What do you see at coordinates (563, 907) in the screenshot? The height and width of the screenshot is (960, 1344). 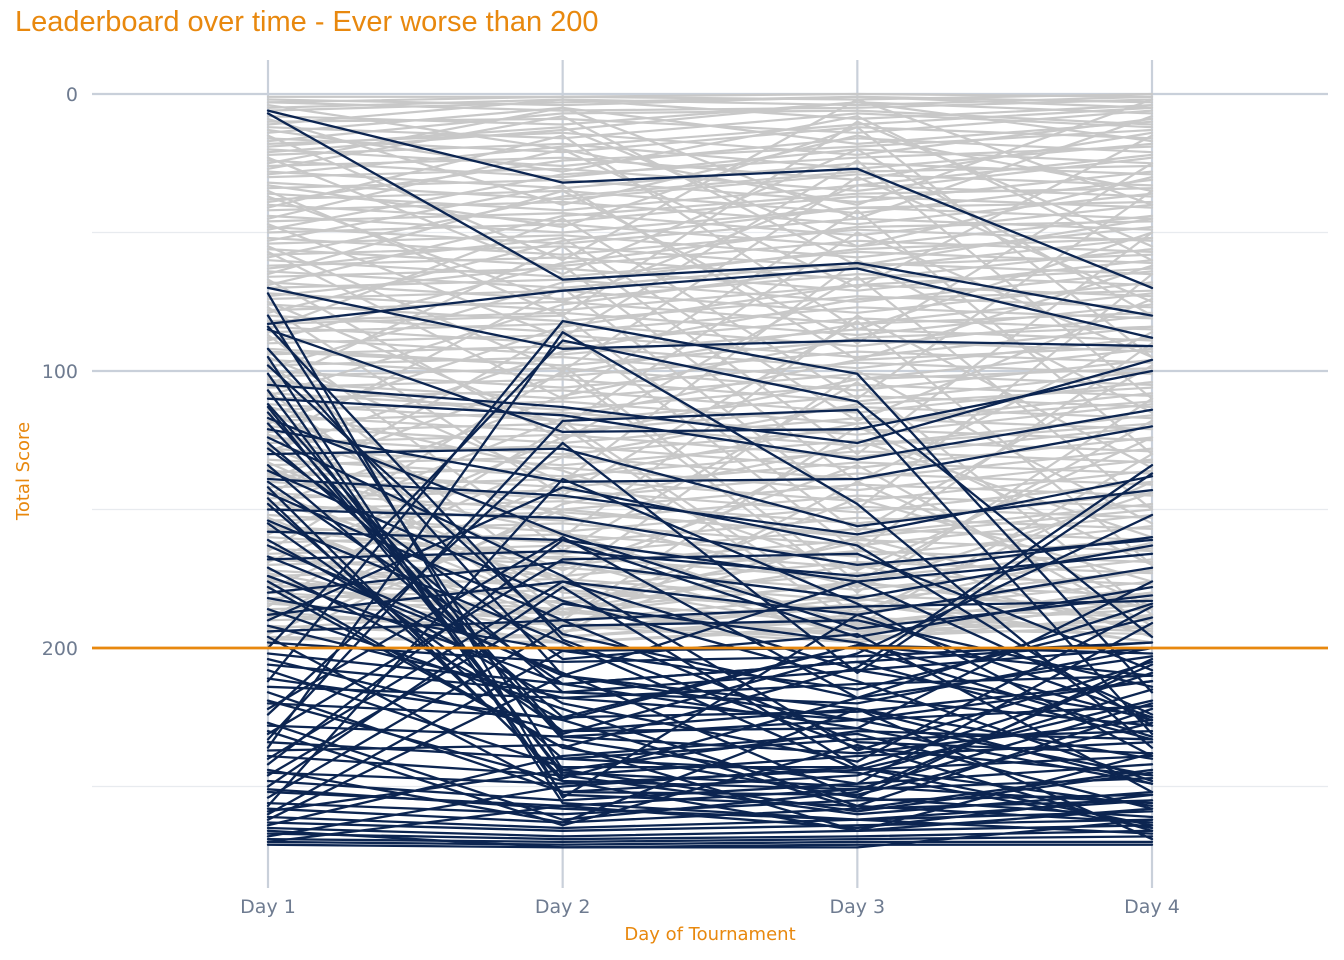 I see `x-tick-label: Day 2` at bounding box center [563, 907].